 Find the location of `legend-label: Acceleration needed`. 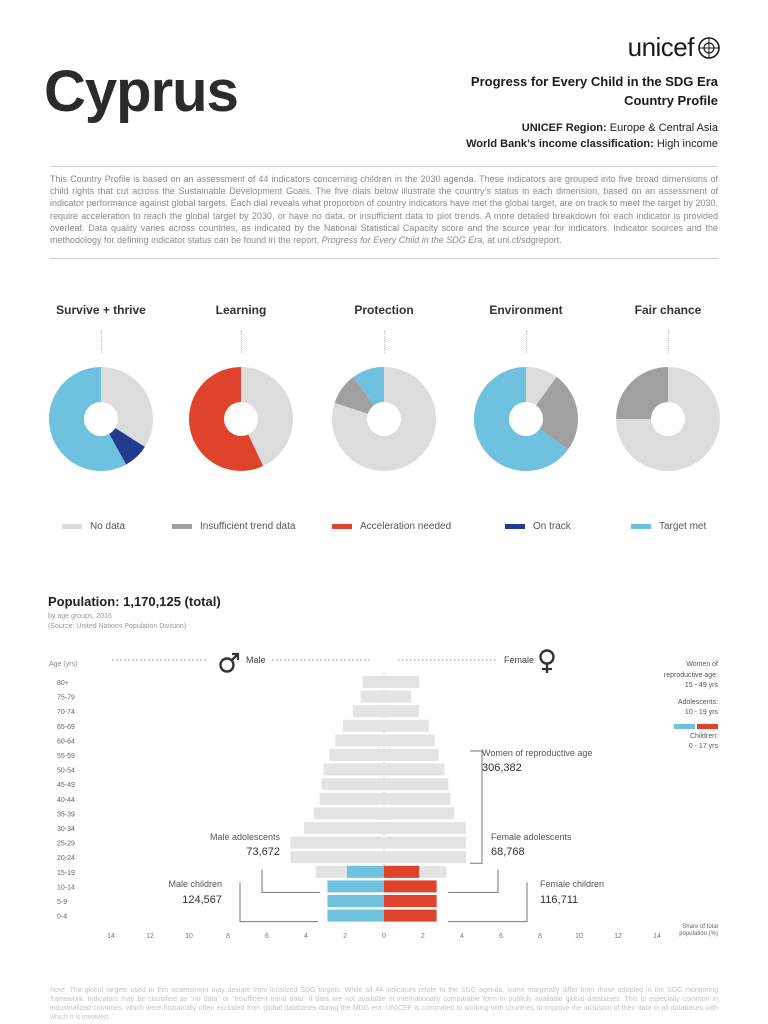

legend-label: Acceleration needed is located at coordinates (406, 526).